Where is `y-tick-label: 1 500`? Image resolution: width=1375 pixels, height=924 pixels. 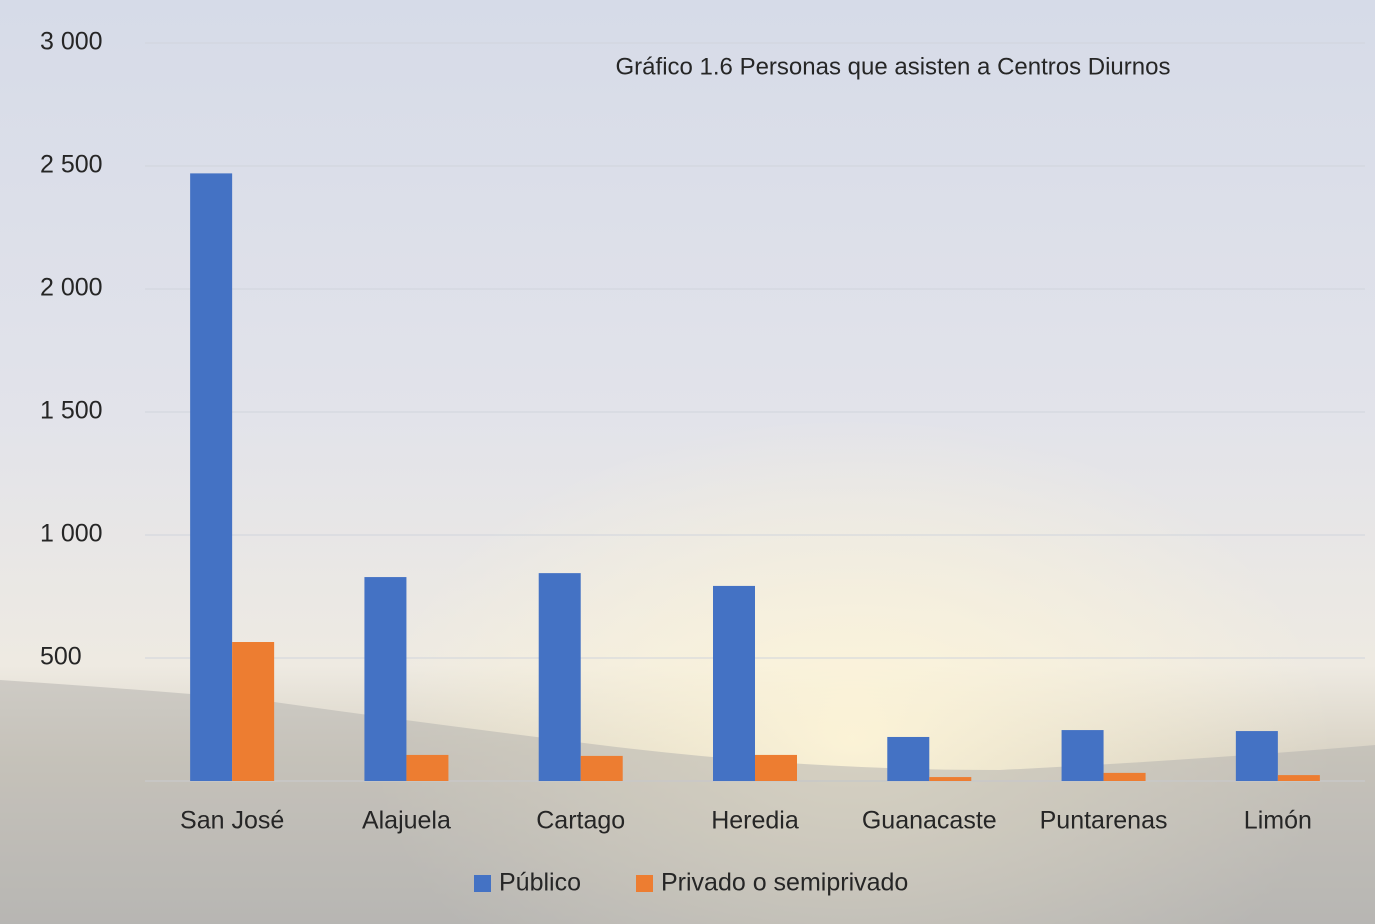 y-tick-label: 1 500 is located at coordinates (71, 411).